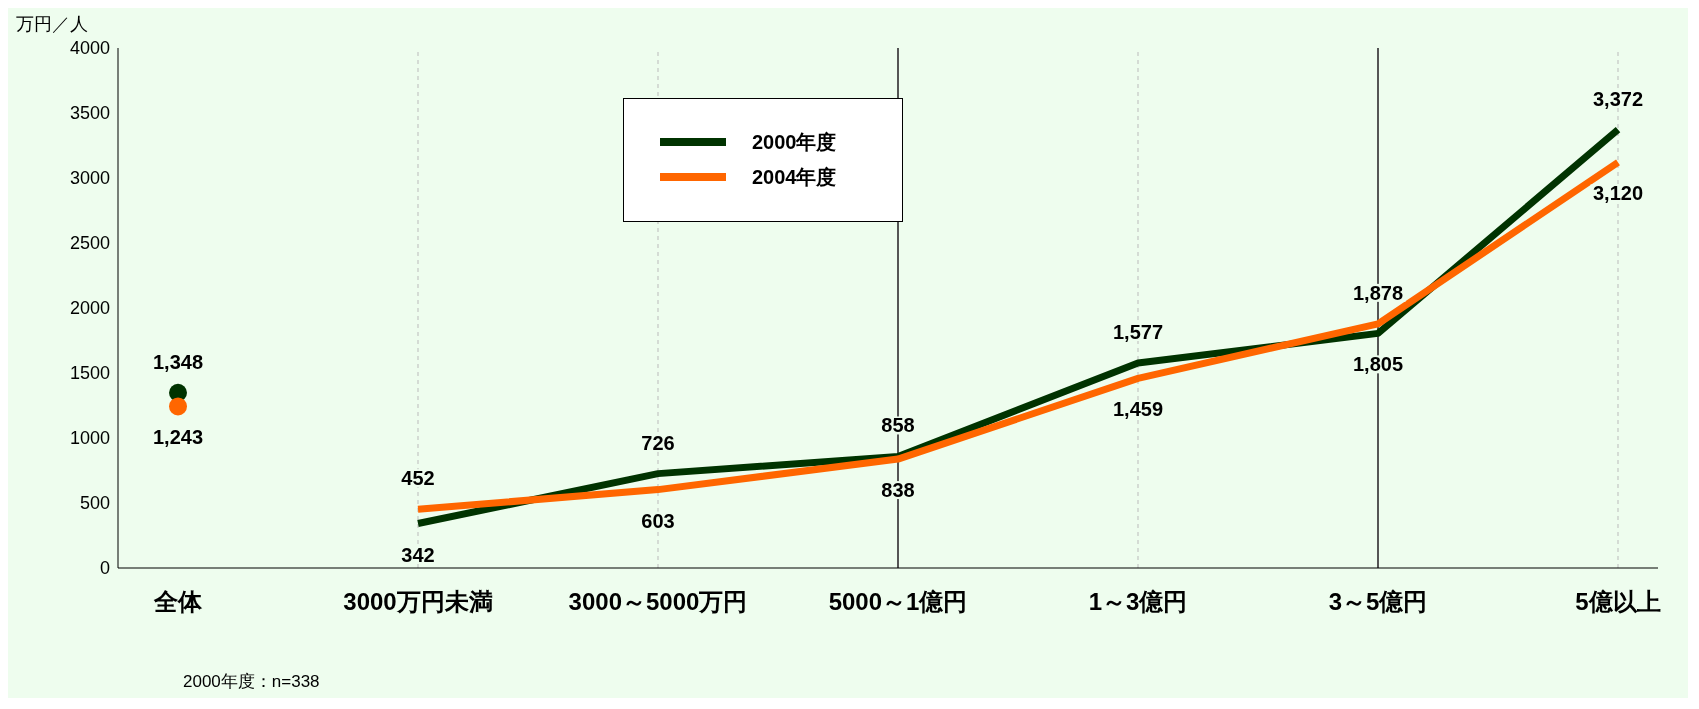 This screenshot has height=709, width=1699. Describe the element at coordinates (52, 24) in the screenshot. I see `y-axis-title: 万円／人` at that location.